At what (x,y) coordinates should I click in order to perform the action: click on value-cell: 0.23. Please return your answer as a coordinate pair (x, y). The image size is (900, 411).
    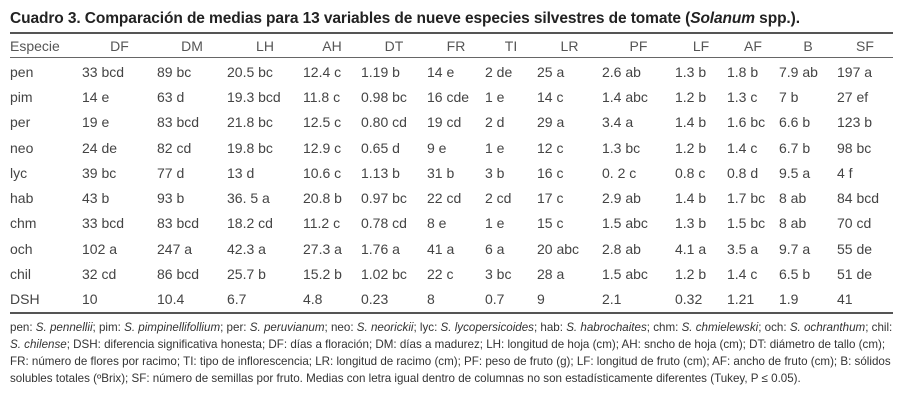
    Looking at the image, I should click on (375, 299).